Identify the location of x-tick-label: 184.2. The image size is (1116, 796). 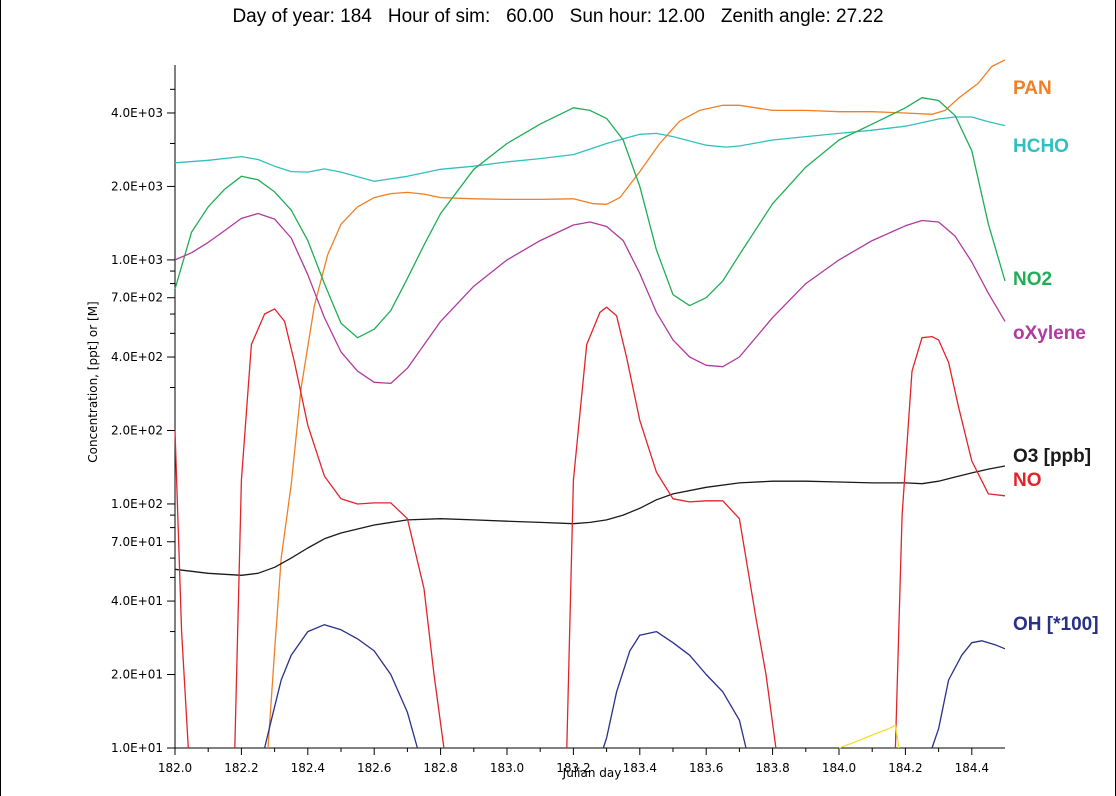
(905, 768).